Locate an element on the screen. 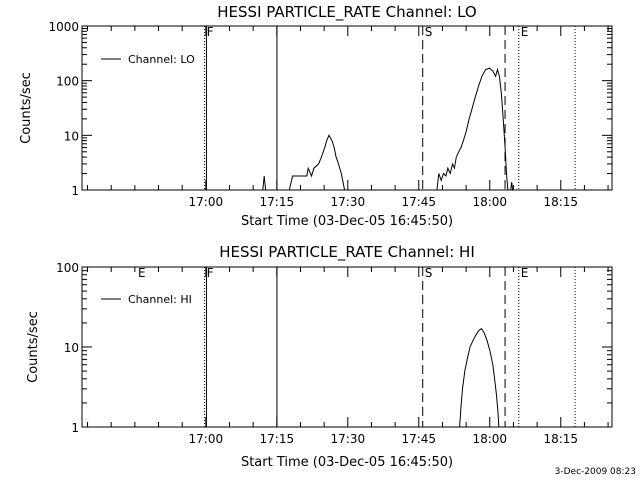 Image resolution: width=640 pixels, height=480 pixels. y-tick-label: 1000 is located at coordinates (63, 27).